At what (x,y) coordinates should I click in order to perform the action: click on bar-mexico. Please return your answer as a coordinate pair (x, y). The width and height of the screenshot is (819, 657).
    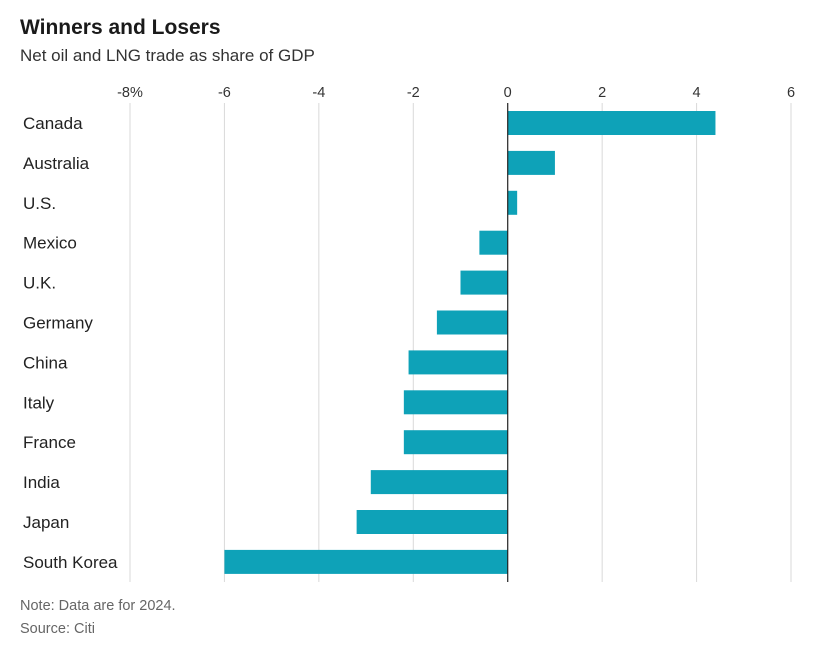
    Looking at the image, I should click on (493, 242).